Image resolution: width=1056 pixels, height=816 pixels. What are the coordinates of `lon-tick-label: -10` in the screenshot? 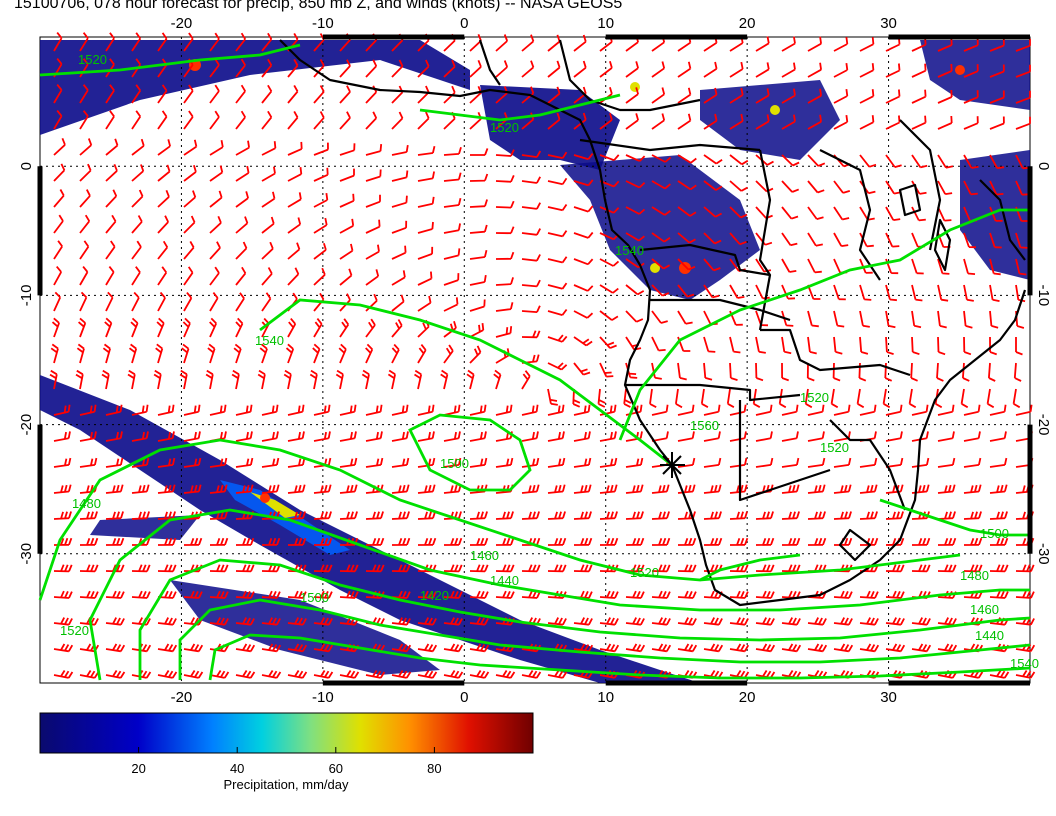 It's located at (323, 697).